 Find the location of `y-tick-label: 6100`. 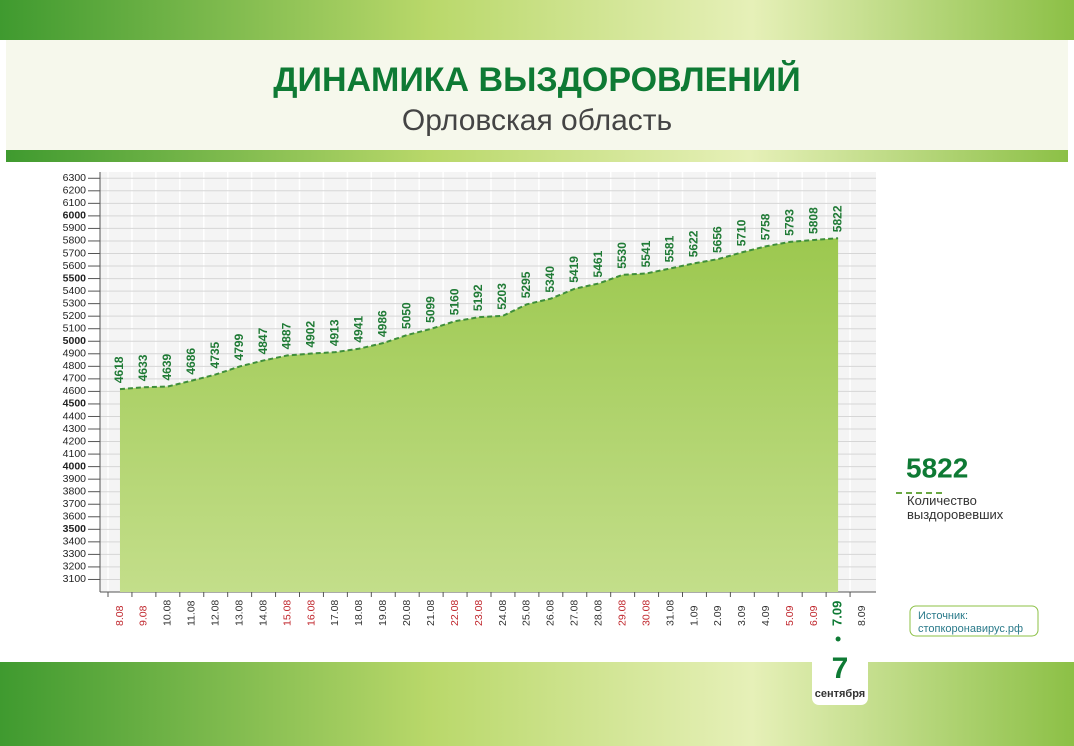

y-tick-label: 6100 is located at coordinates (75, 203).